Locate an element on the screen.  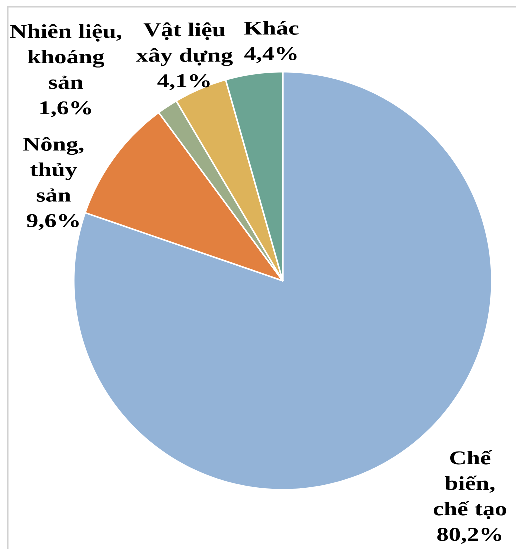
slice-label: Nông, thủy sản is located at coordinates (53, 169).